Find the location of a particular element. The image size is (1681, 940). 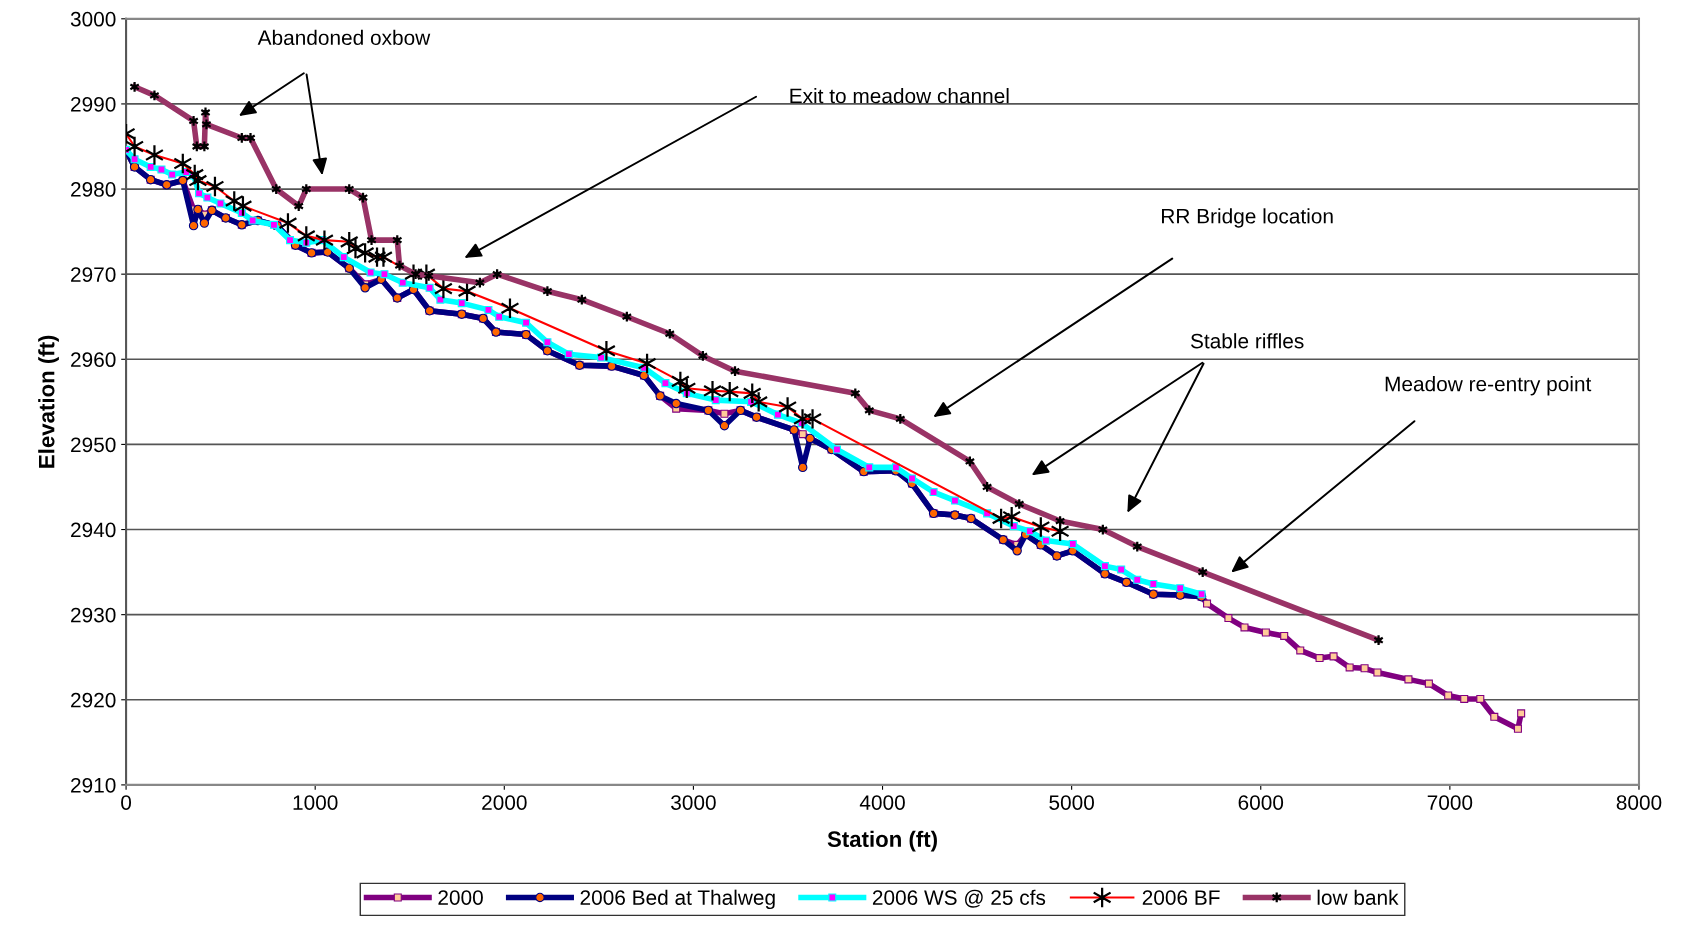

x-tick-label: 4000 is located at coordinates (882, 802).